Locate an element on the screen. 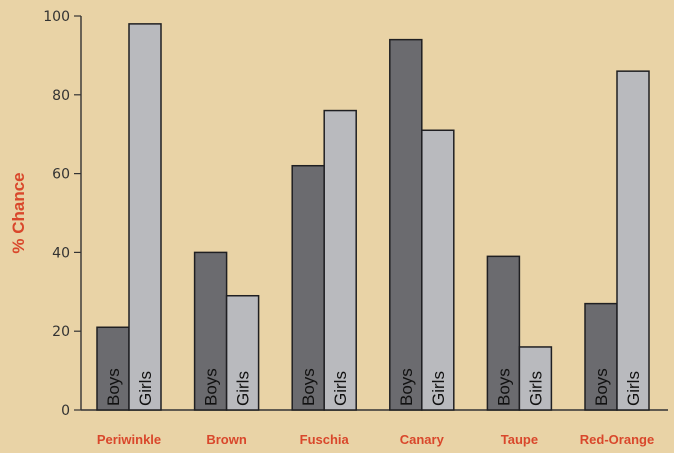 The width and height of the screenshot is (674, 453). bar-girls-taupe is located at coordinates (535, 378).